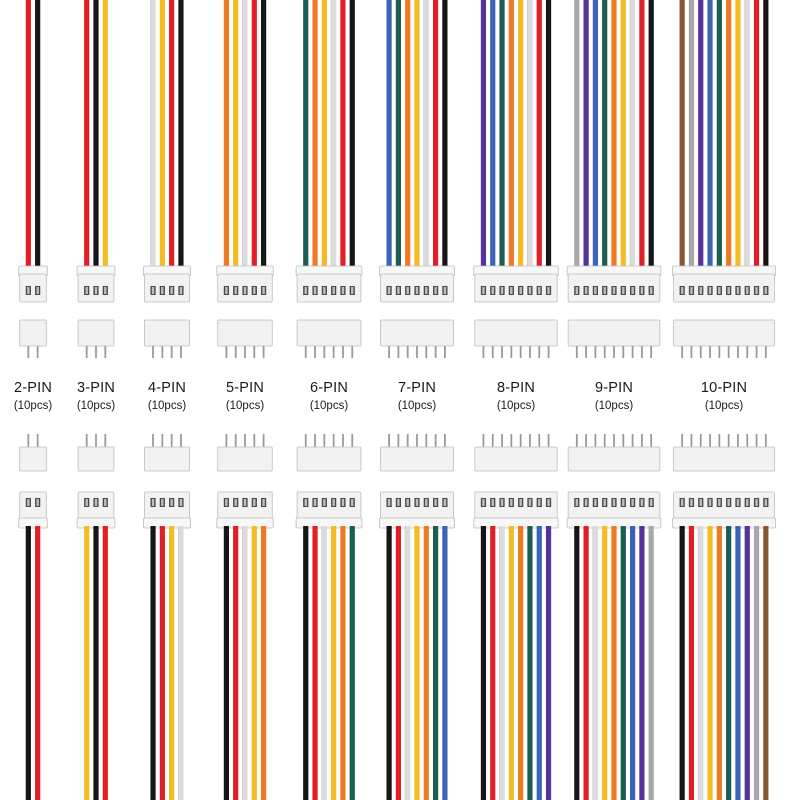 The height and width of the screenshot is (800, 800). Describe the element at coordinates (167, 388) in the screenshot. I see `pin-count-label: 4-PIN` at that location.